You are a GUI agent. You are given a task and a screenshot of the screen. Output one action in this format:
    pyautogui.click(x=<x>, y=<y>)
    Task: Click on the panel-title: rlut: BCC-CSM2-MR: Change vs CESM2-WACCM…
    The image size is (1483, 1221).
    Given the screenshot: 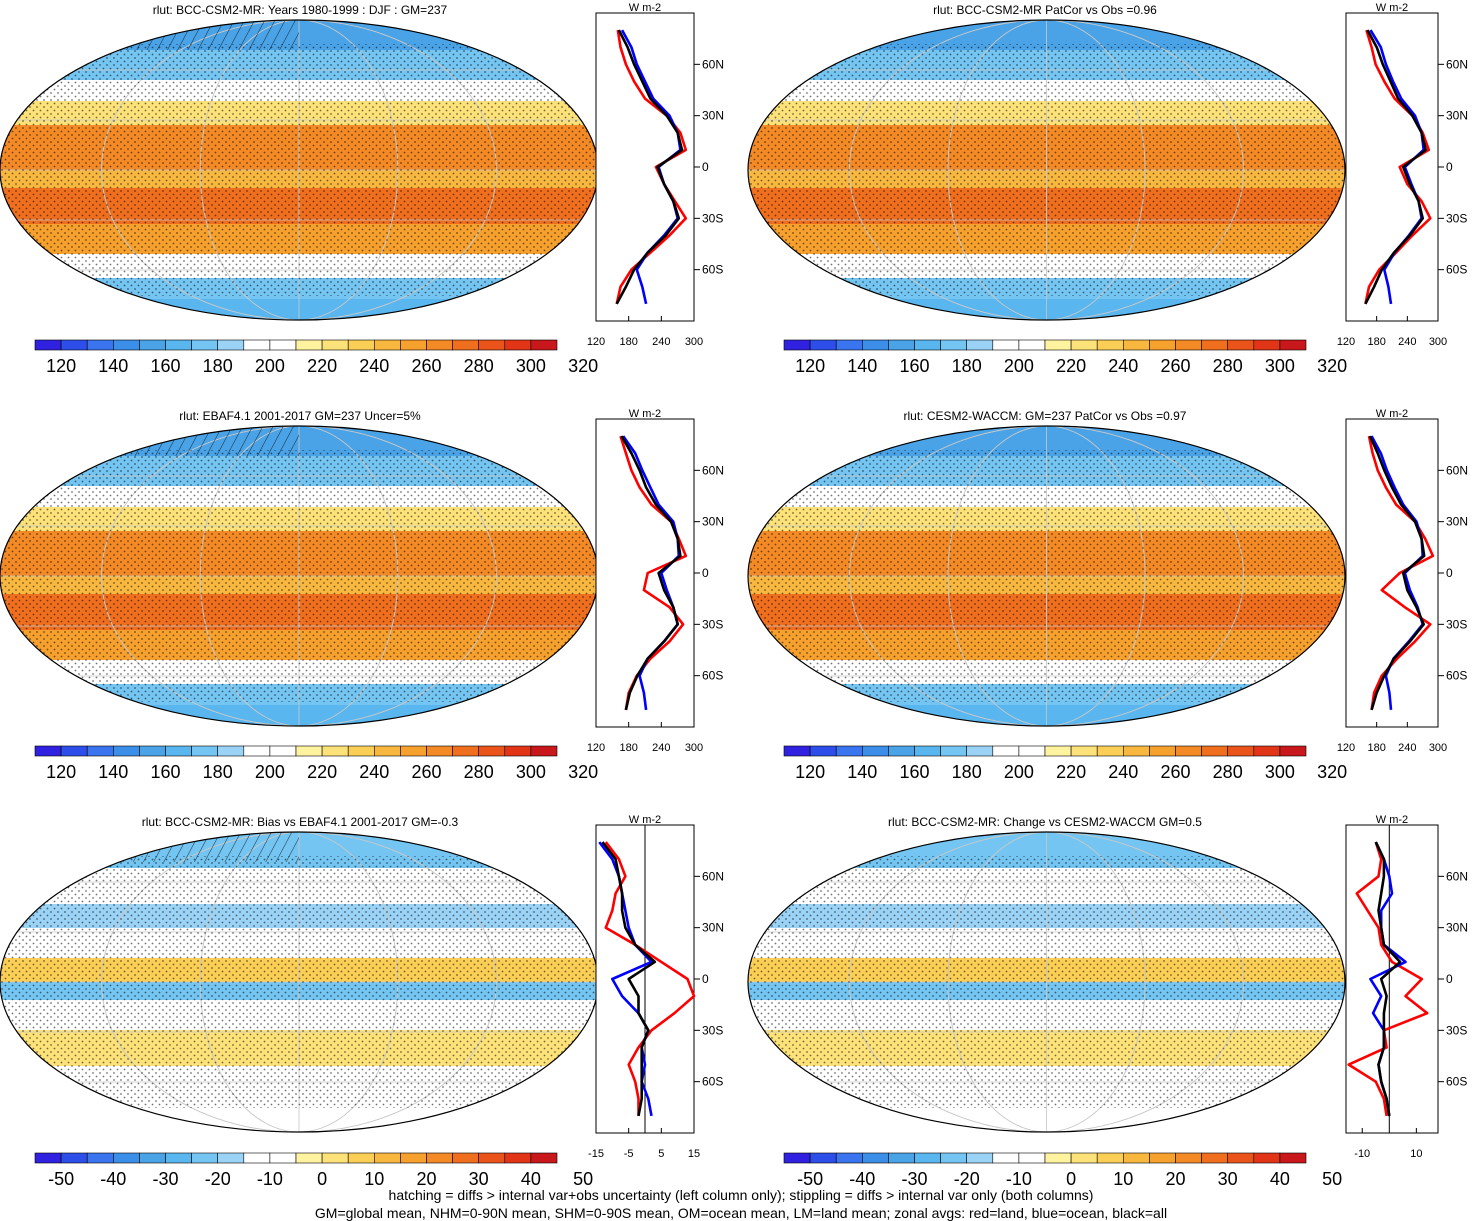 What is the action you would take?
    pyautogui.click(x=1045, y=822)
    